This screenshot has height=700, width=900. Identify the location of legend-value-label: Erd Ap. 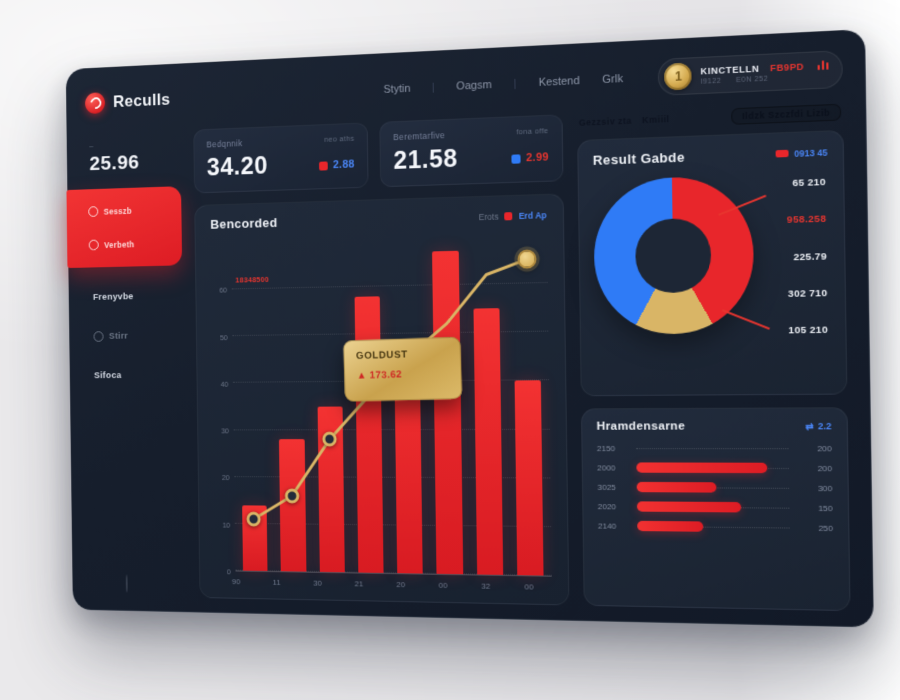
(532, 215).